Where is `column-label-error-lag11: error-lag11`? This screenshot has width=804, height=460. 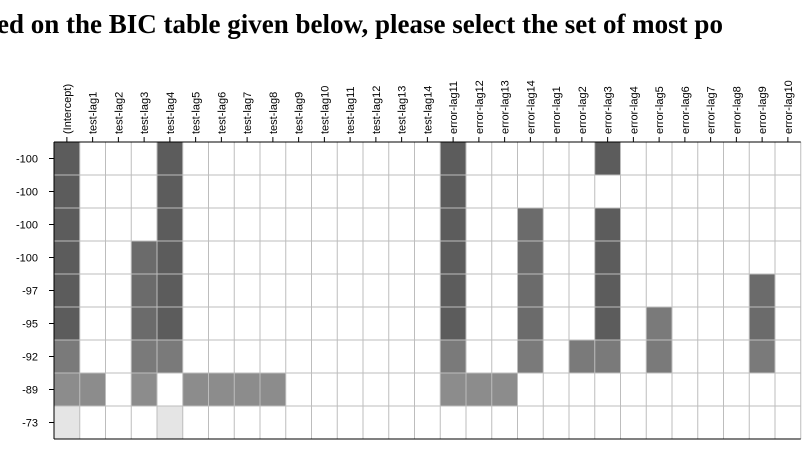
column-label-error-lag11: error-lag11 is located at coordinates (454, 107).